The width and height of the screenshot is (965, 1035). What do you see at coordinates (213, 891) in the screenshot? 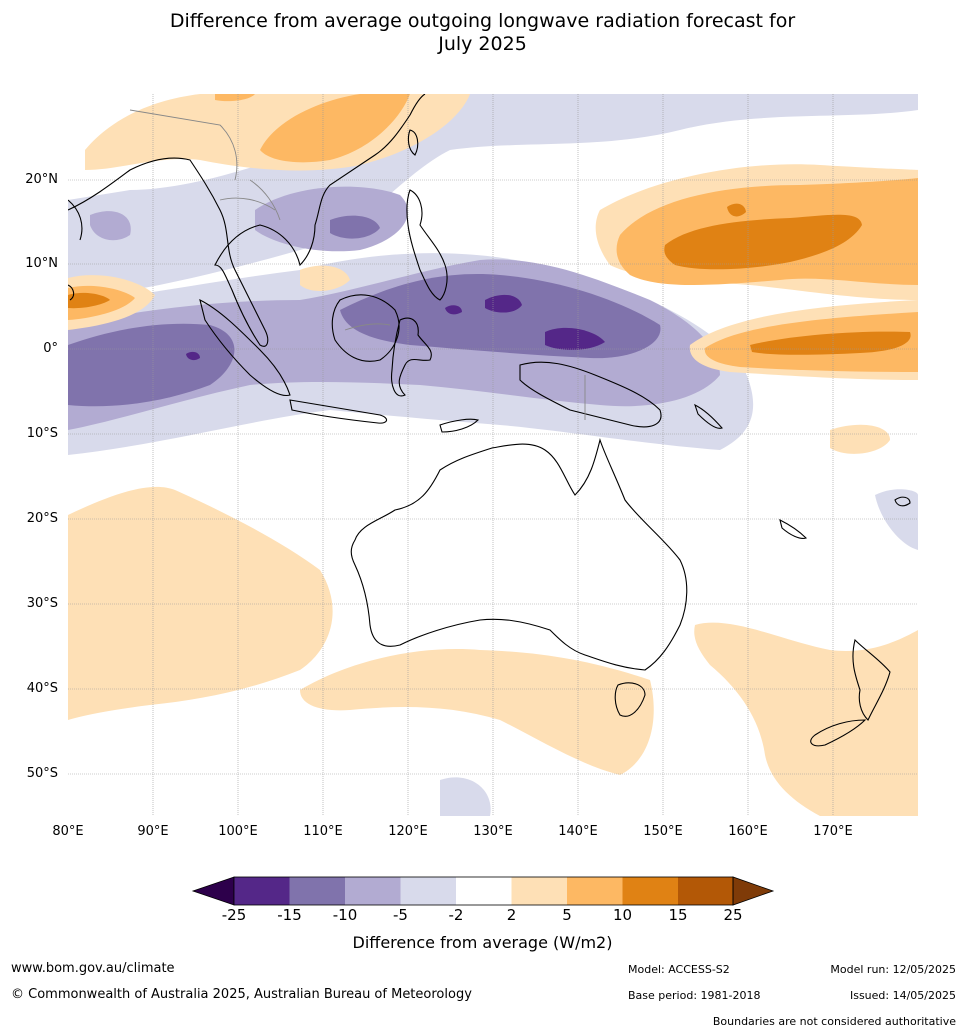
I see `colorbar-extend-low` at bounding box center [213, 891].